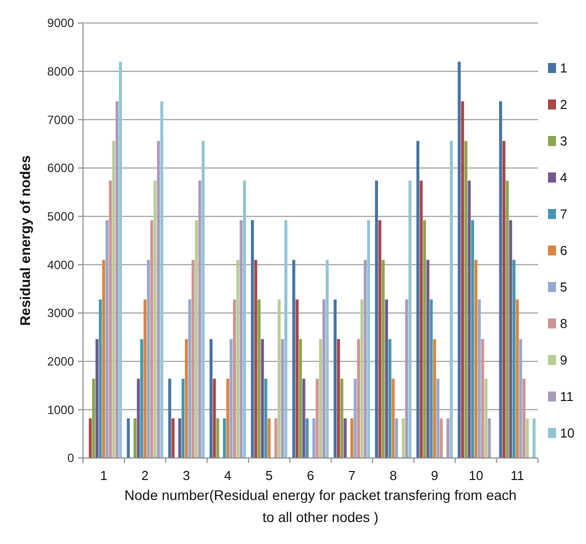 The width and height of the screenshot is (586, 544). Describe the element at coordinates (352, 475) in the screenshot. I see `x-tick-label: 7` at that location.